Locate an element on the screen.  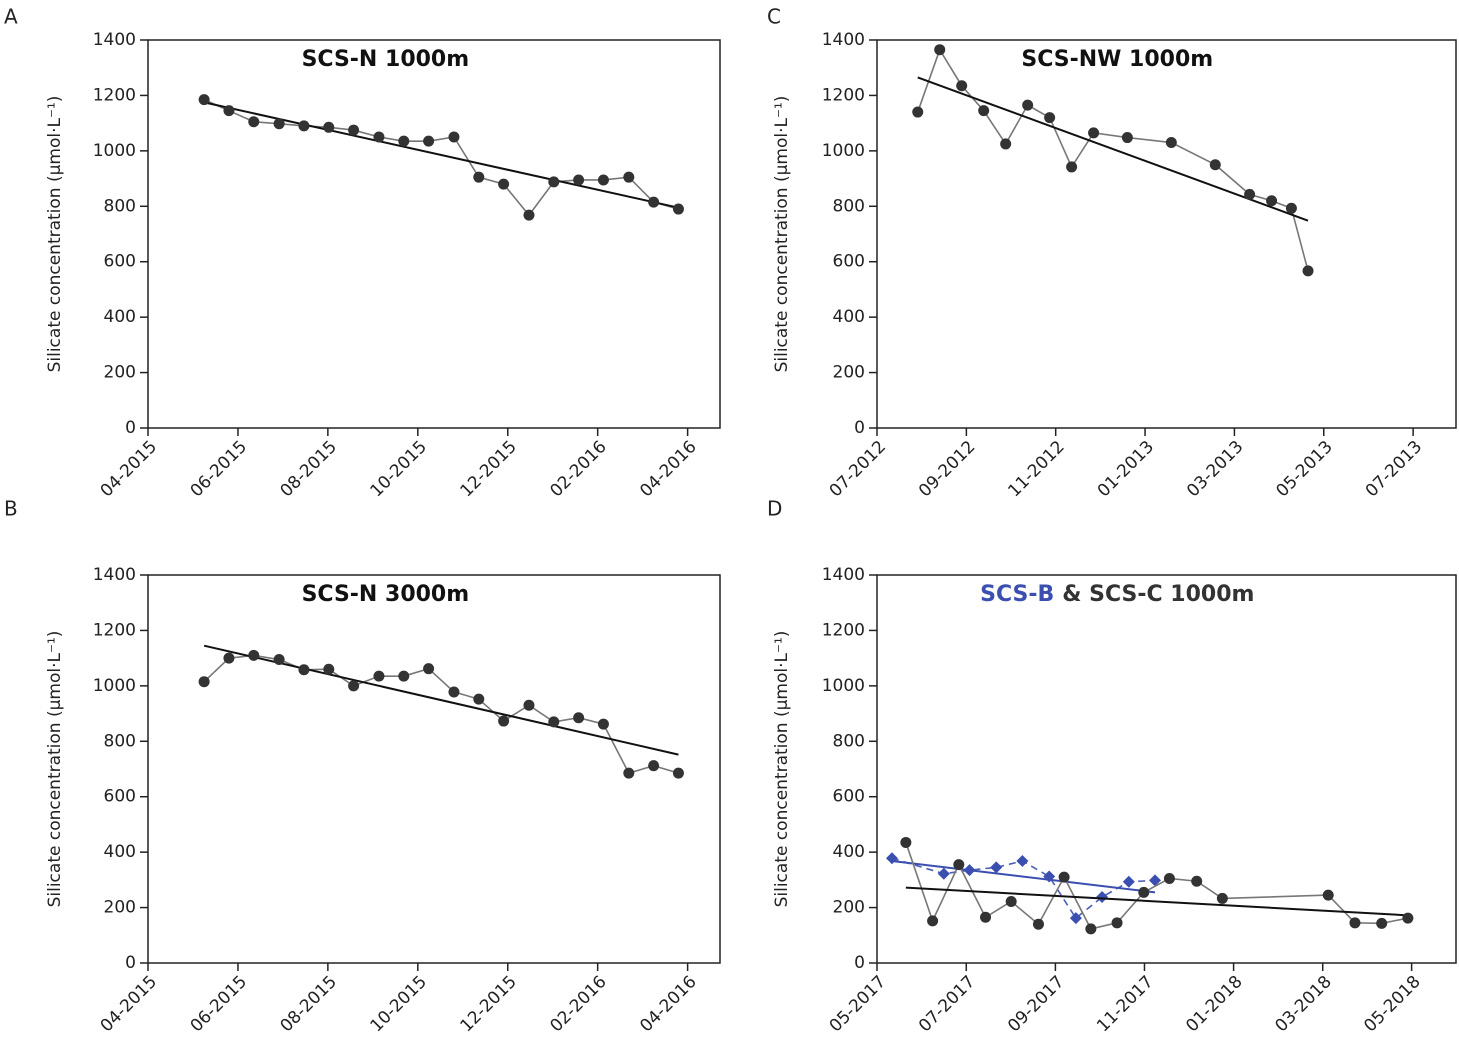
x-tick-label: 11-2017 is located at coordinates (1125, 1004).